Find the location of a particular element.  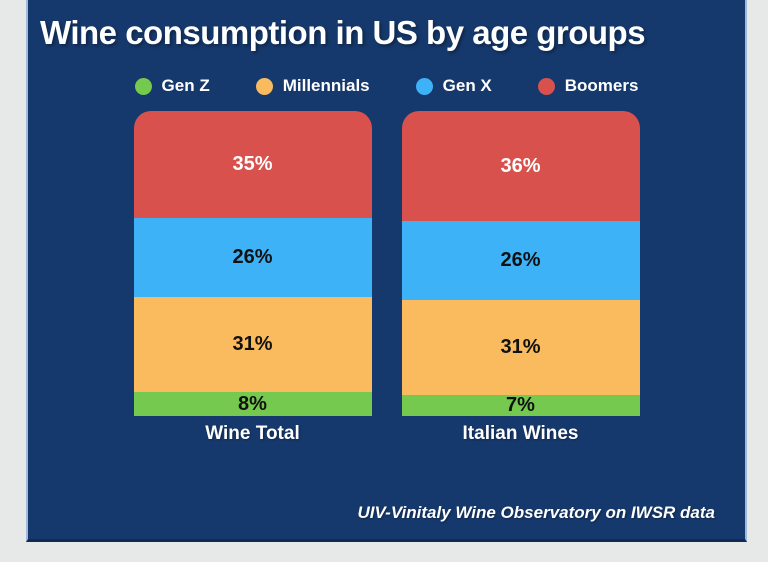

legend-swatch-icon-boomers is located at coordinates (546, 86).